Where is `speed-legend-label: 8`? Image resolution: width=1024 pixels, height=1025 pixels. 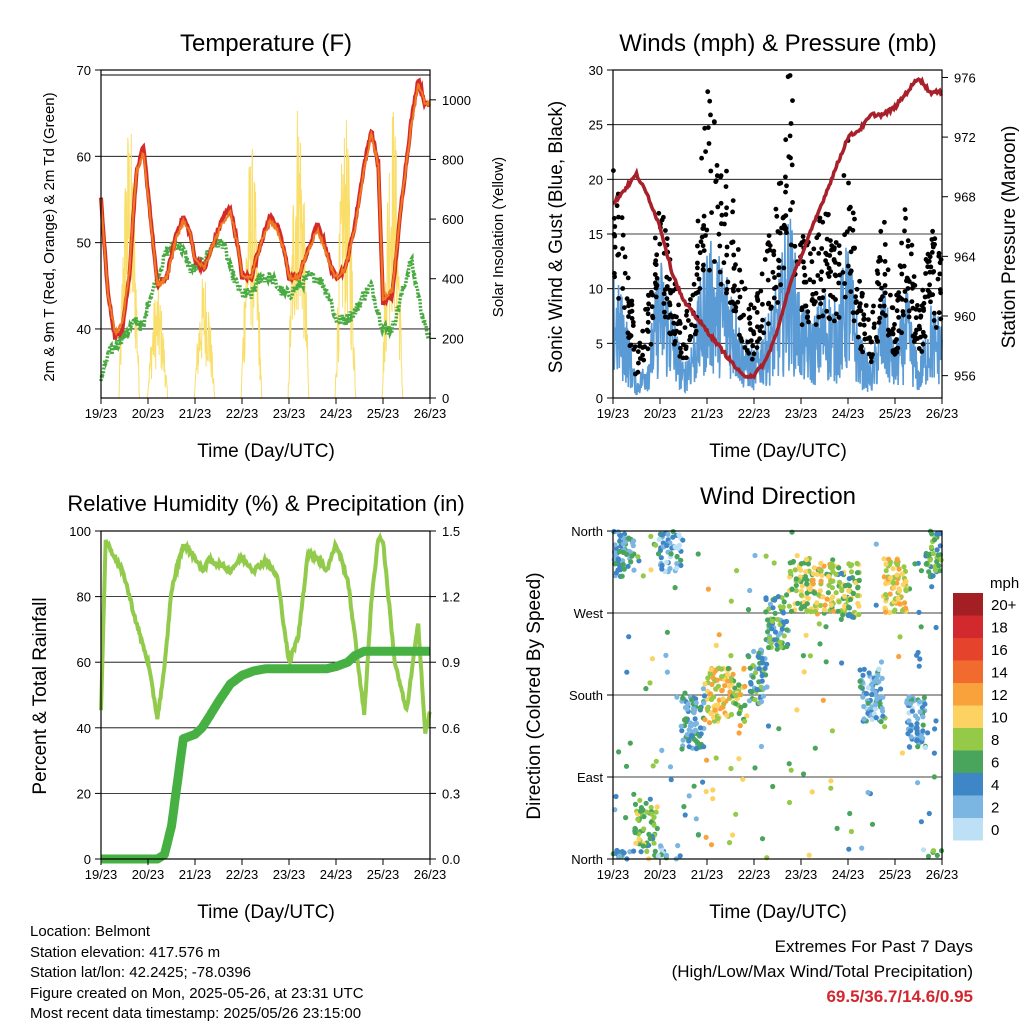
speed-legend-label: 8 is located at coordinates (995, 740).